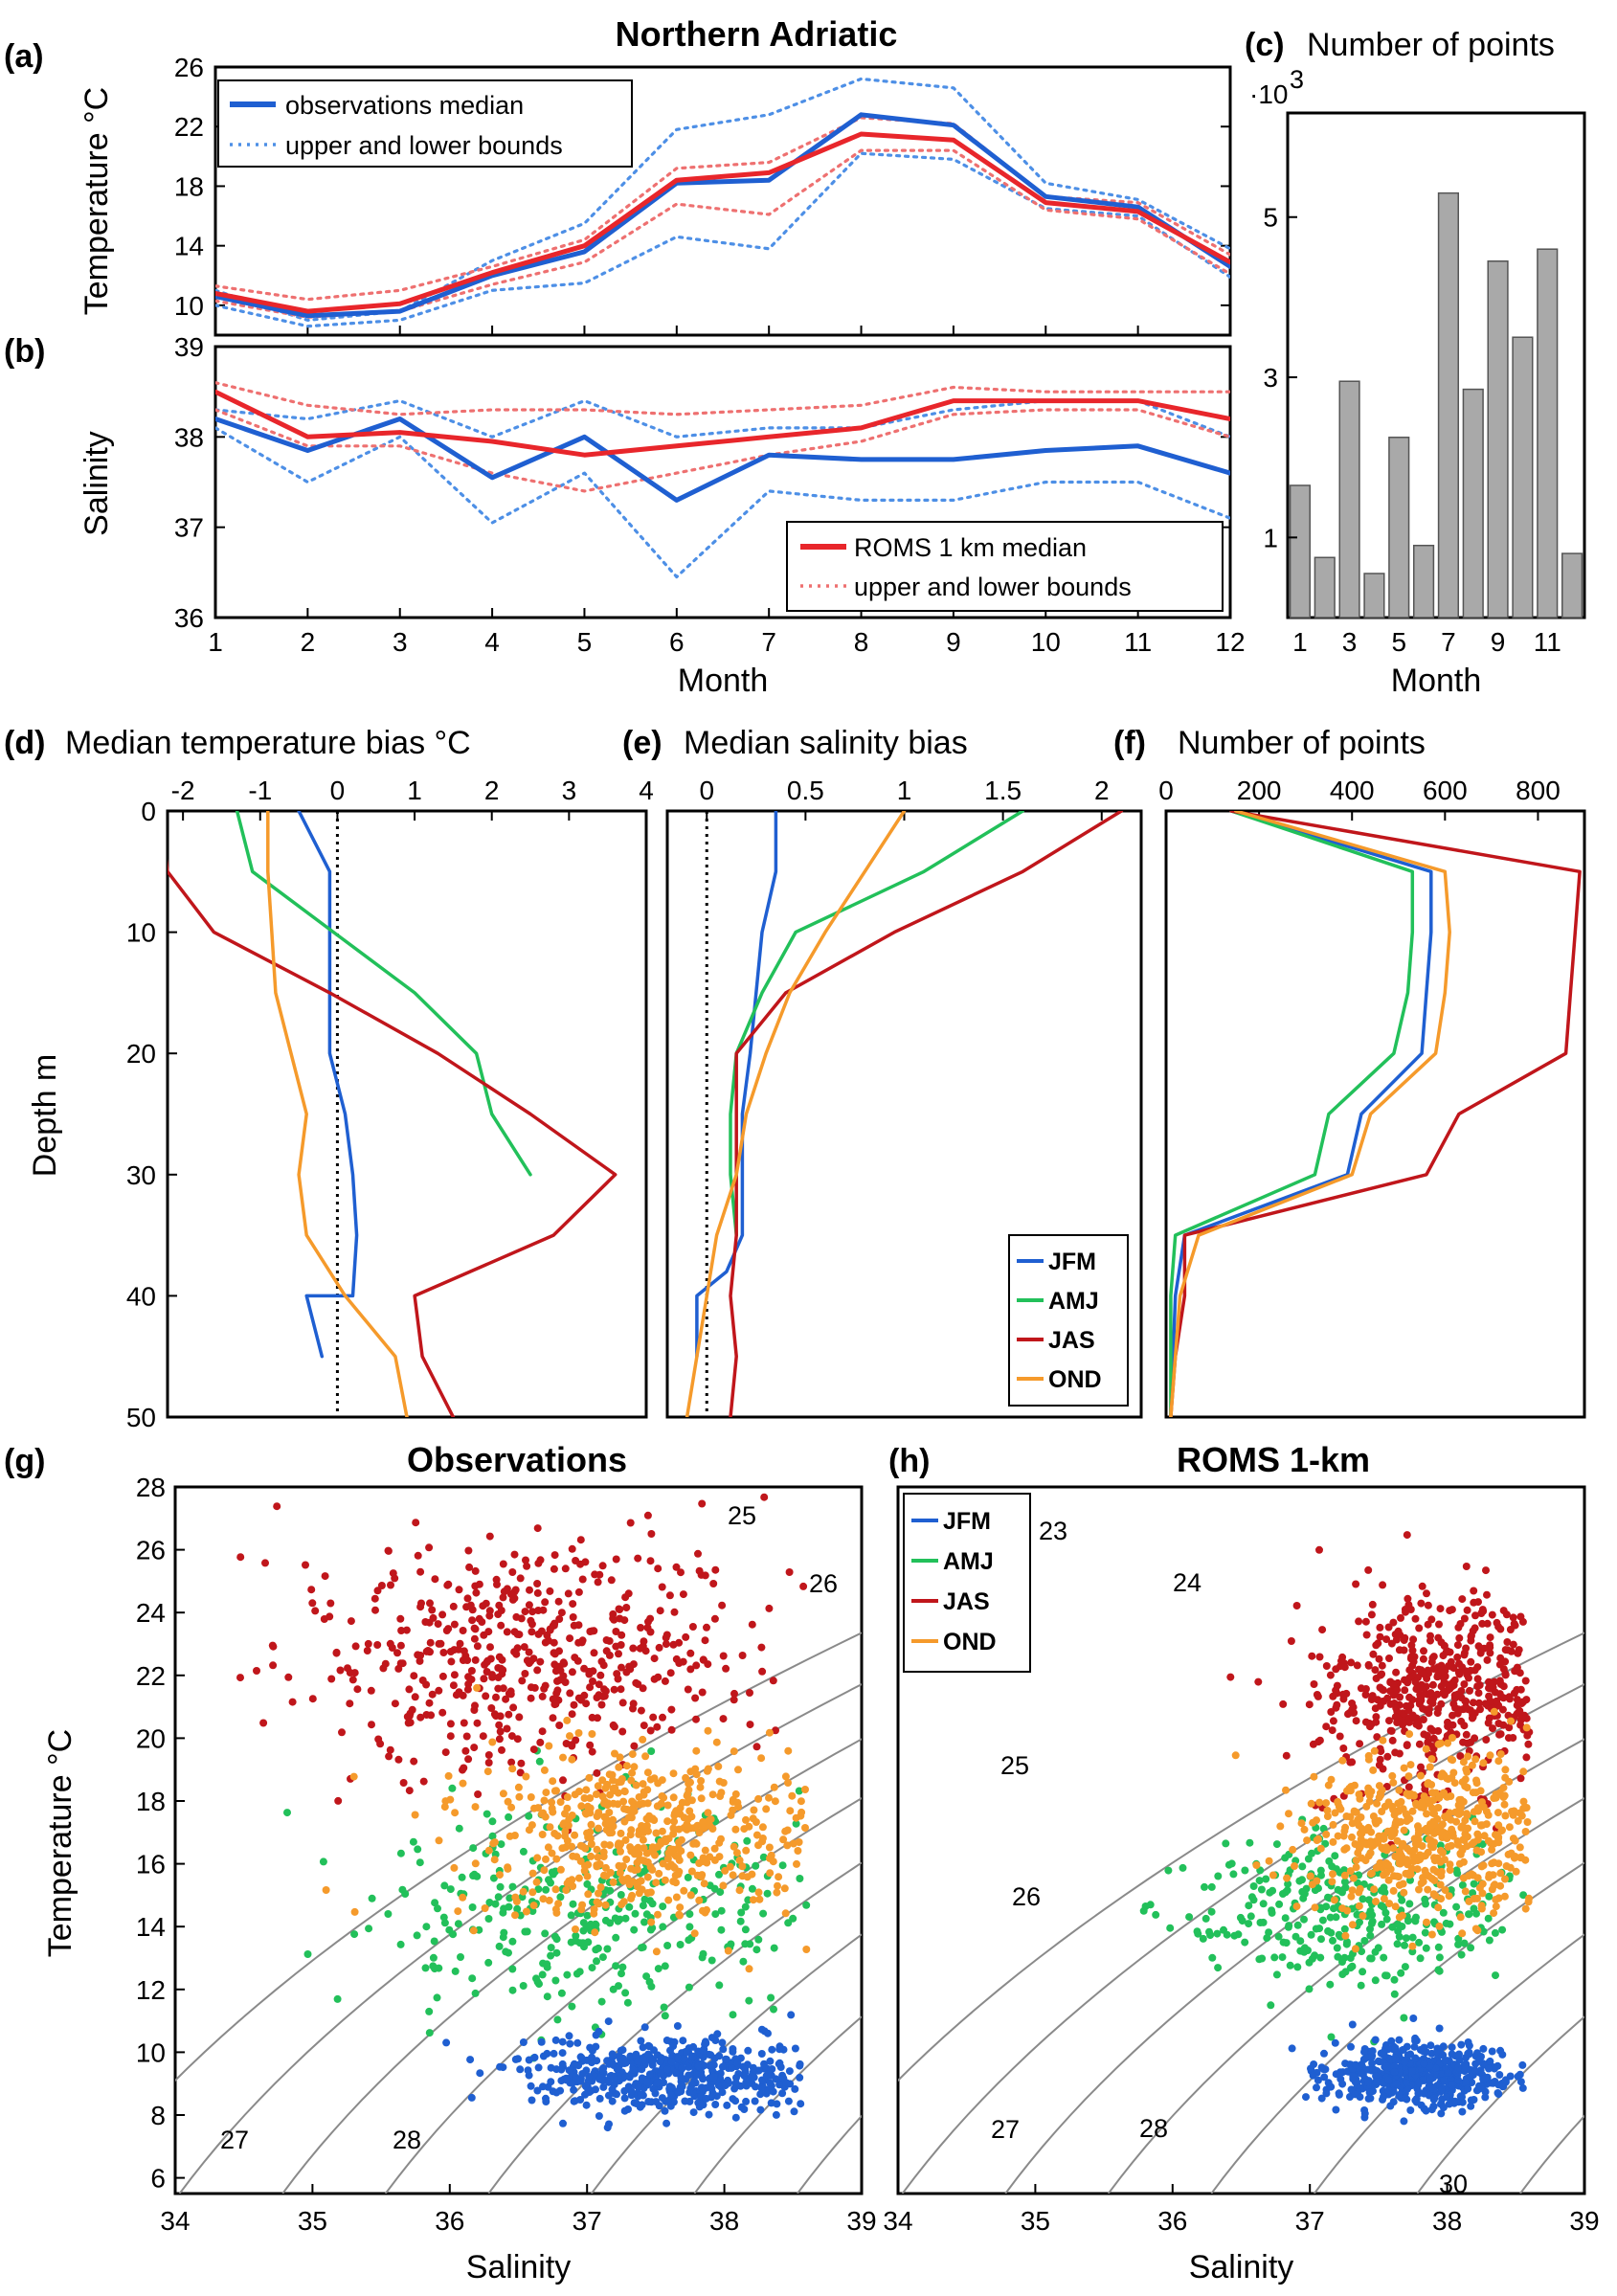  I want to click on panel-b-ytick-label: 37, so click(189, 528).